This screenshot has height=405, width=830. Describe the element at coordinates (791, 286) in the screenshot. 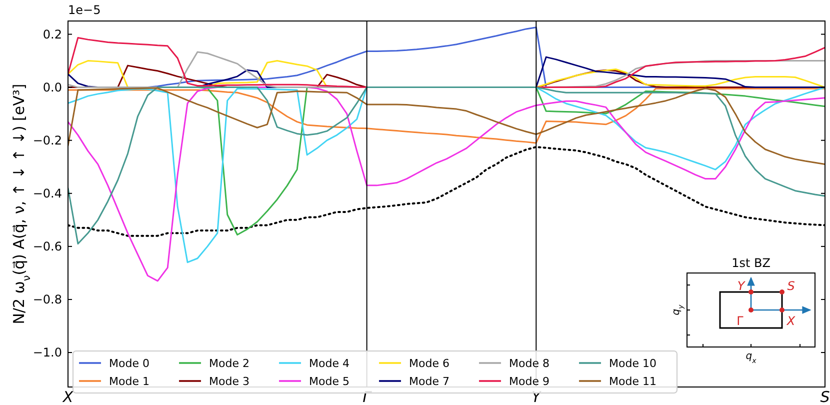

I see `annotation: S` at that location.